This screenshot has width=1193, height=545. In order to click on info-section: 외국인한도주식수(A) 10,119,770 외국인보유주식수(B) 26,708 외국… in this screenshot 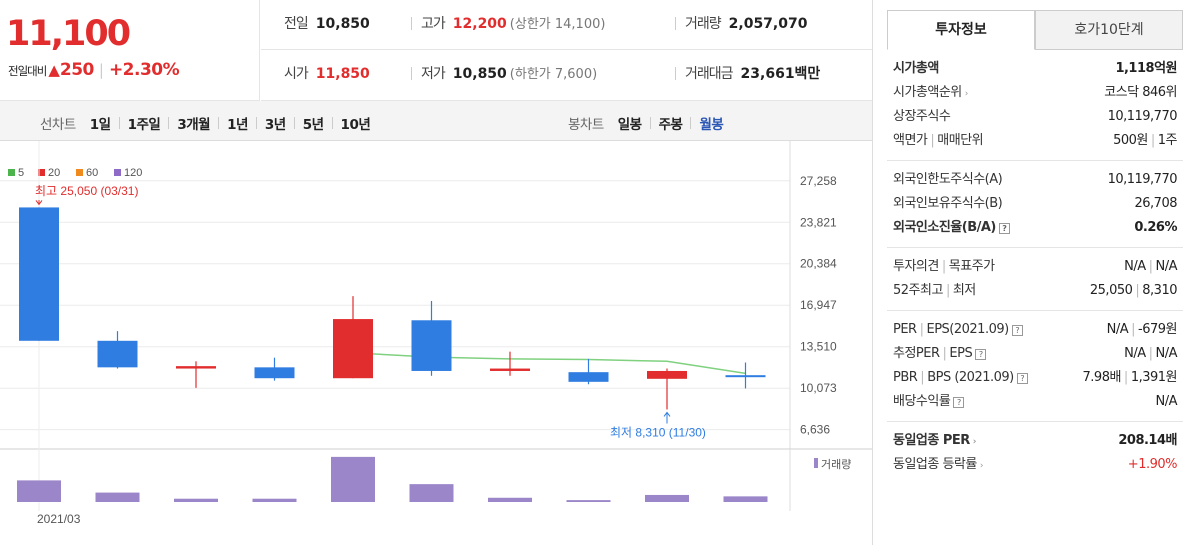, I will do `click(1035, 204)`.